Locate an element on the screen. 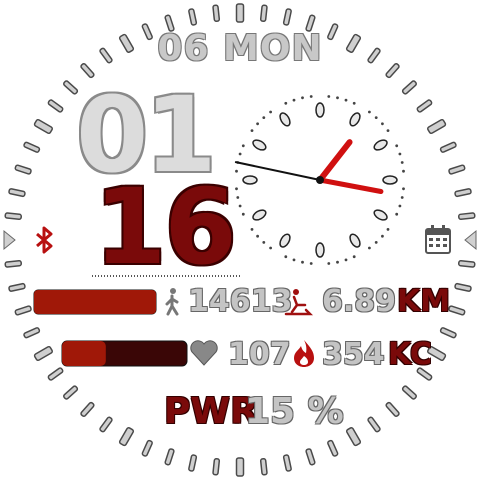 The image size is (480, 480). distance-value: 6.89 is located at coordinates (359, 301).